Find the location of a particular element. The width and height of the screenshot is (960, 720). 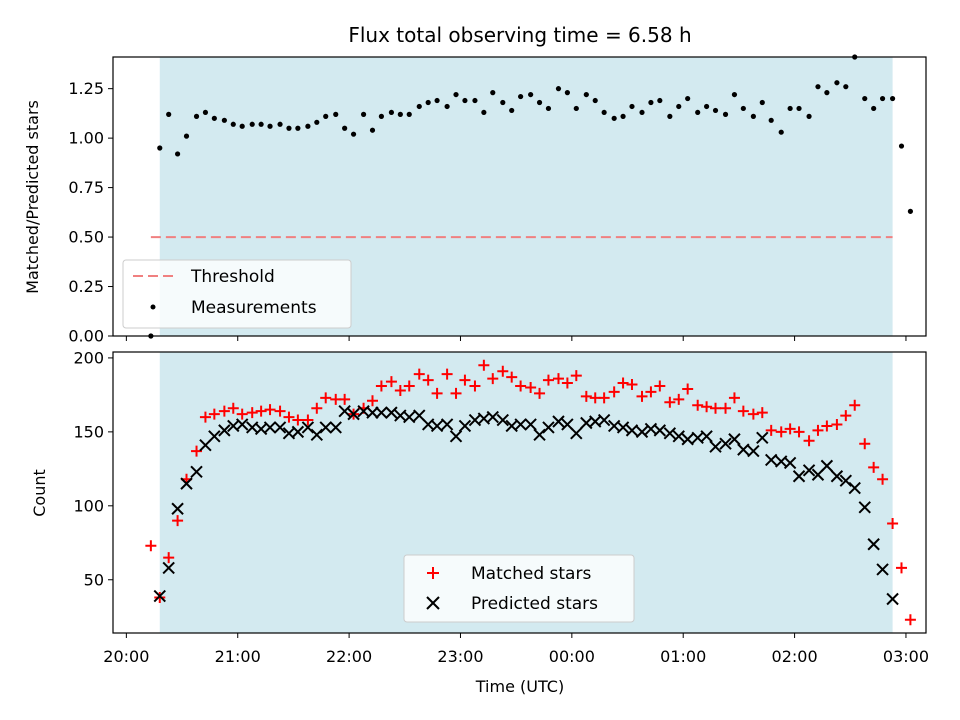

legend-matched-swatch is located at coordinates (433, 573).